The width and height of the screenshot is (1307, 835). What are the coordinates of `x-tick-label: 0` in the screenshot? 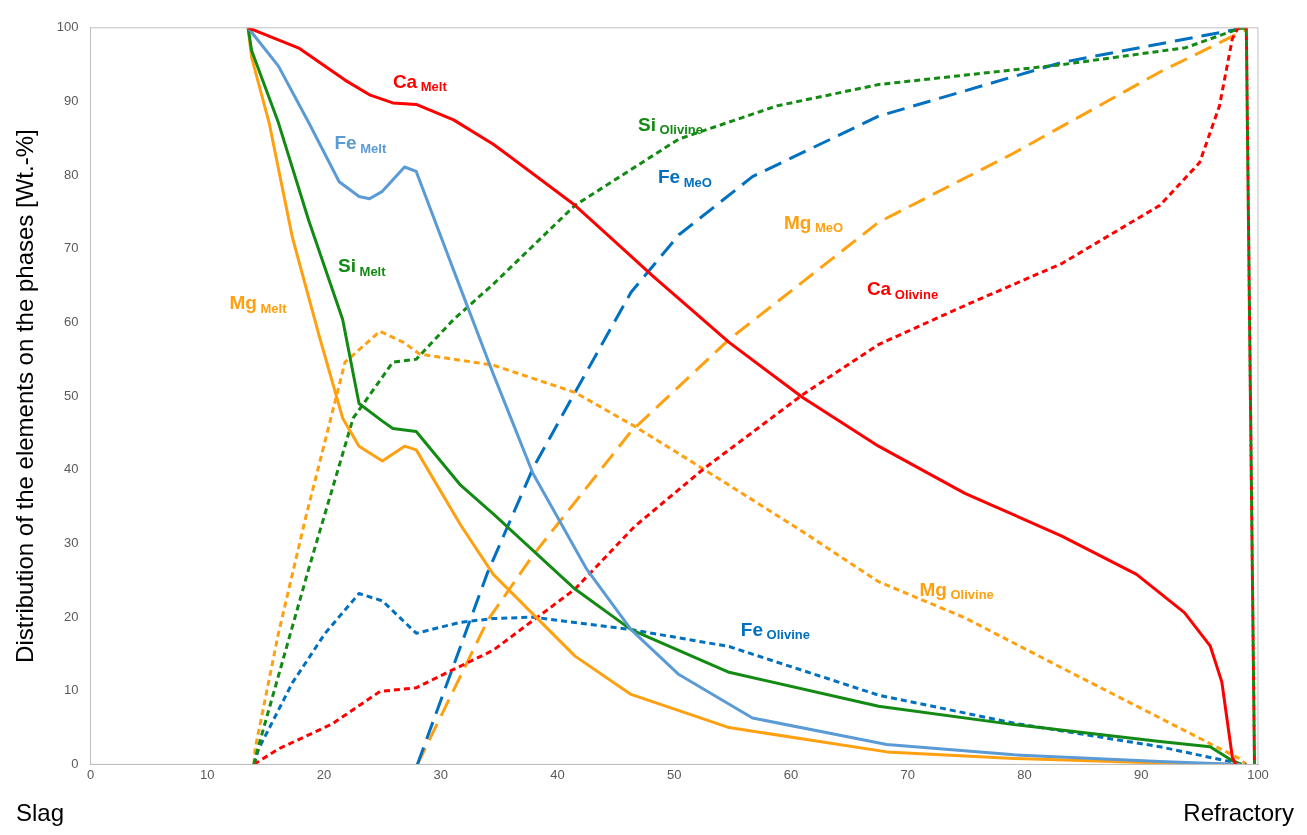 It's located at (90, 774).